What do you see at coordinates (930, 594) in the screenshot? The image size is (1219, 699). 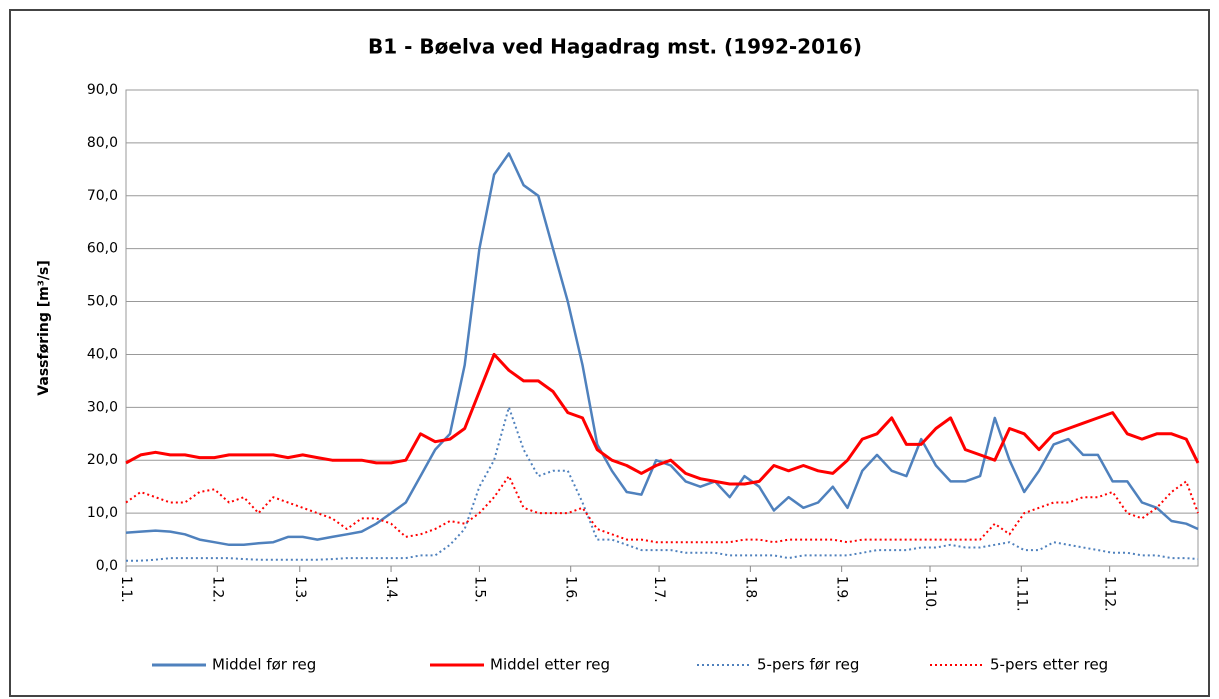 I see `x-tick-label: 1.10.` at bounding box center [930, 594].